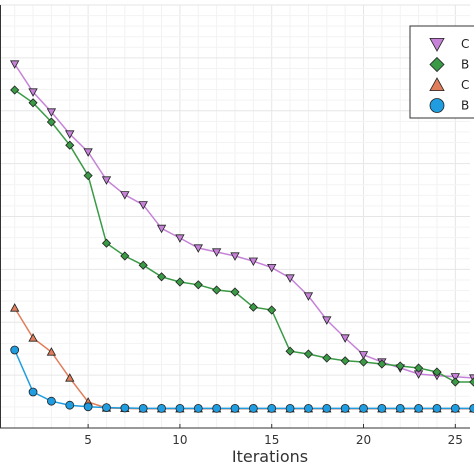 This screenshot has height=474, width=474. I want to click on x-tick-label: 25, so click(455, 440).